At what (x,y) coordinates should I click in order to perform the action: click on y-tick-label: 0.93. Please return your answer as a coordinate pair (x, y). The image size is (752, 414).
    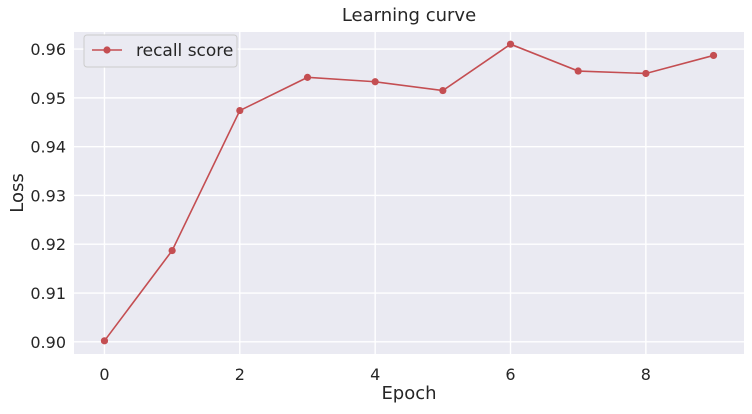
    Looking at the image, I should click on (48, 195).